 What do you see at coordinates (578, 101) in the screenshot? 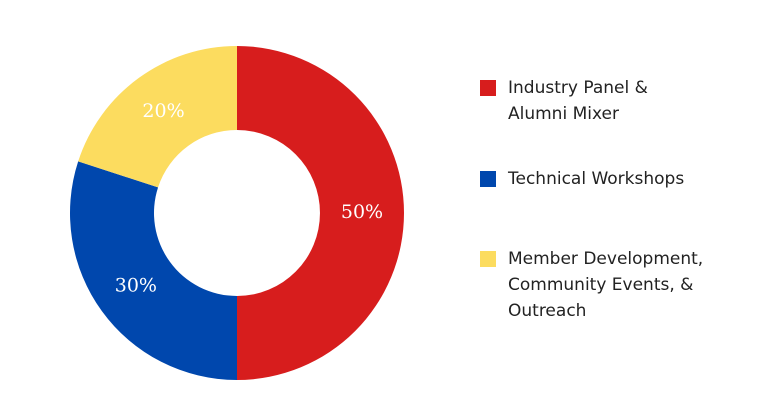
I see `legend-label-industry-panel: Industry Panel & Alumni Mixer` at bounding box center [578, 101].